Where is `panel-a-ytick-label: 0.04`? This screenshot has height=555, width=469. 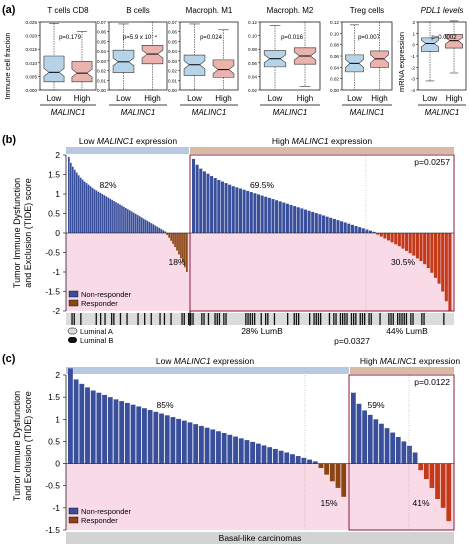 panel-a-ytick-label: 0.04 is located at coordinates (101, 51).